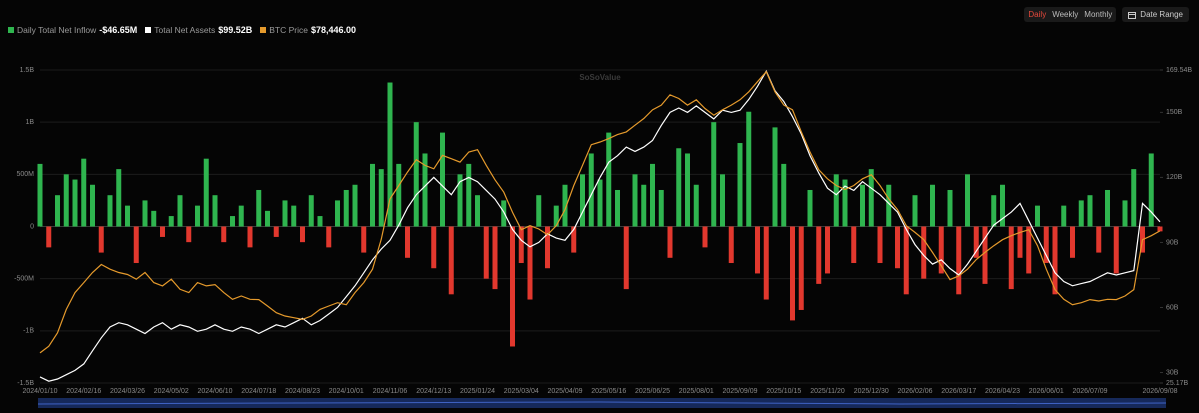  I want to click on interval-tab: Monthly, so click(1098, 14).